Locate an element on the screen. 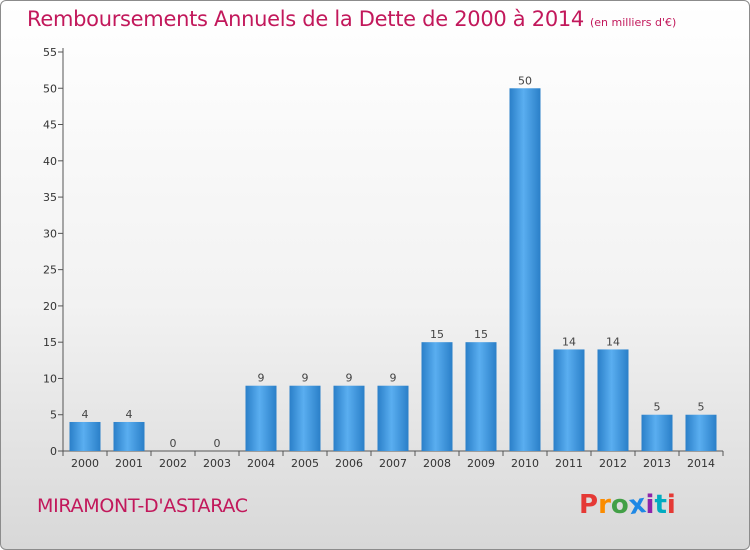 The height and width of the screenshot is (550, 750). x-tick-label: 2010 is located at coordinates (525, 463).